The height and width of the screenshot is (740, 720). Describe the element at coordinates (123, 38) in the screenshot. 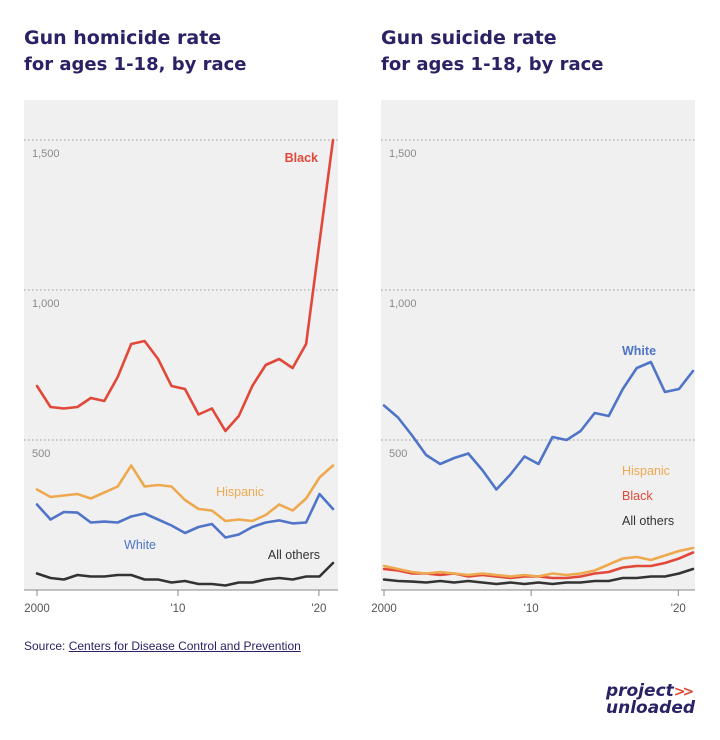

I see `homicide-chart-title: Gun homicide rate` at that location.